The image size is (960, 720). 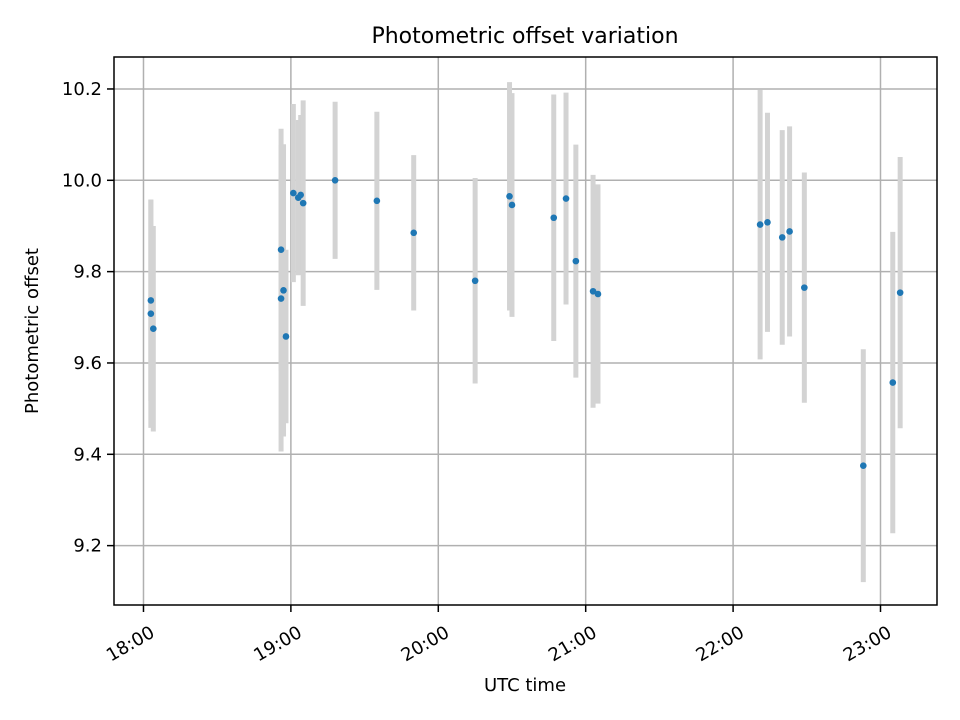 I want to click on y-axis-label: Photometric offset, so click(x=32, y=331).